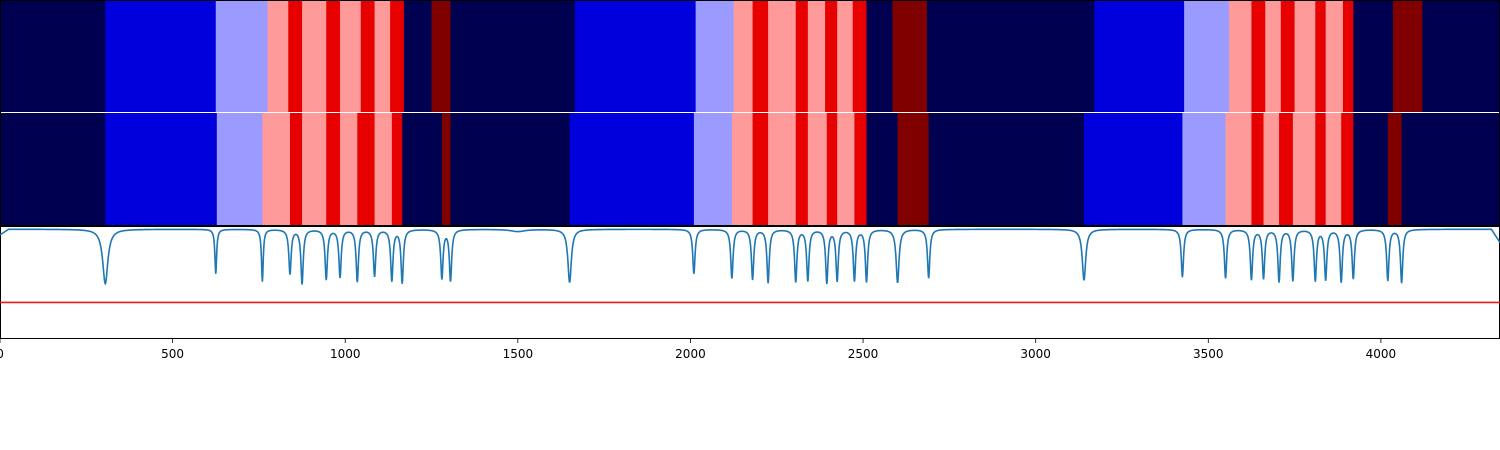 The height and width of the screenshot is (450, 1500). What do you see at coordinates (2, 354) in the screenshot?
I see `x-tick-label: 0` at bounding box center [2, 354].